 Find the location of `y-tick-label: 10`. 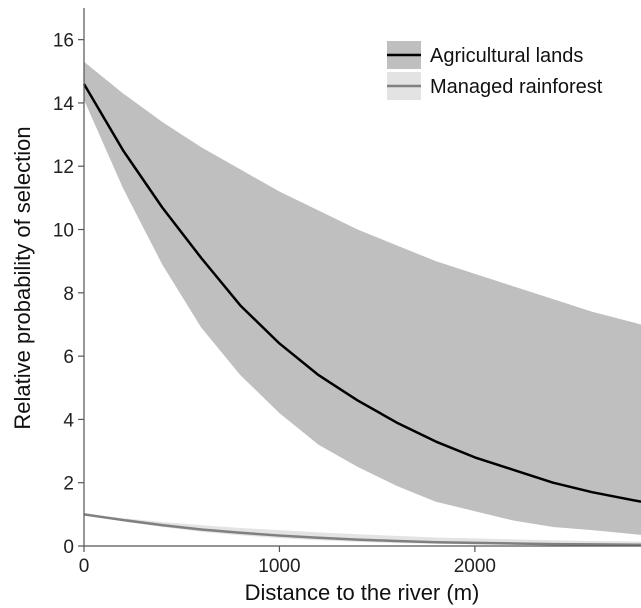

y-tick-label: 10 is located at coordinates (63, 231).